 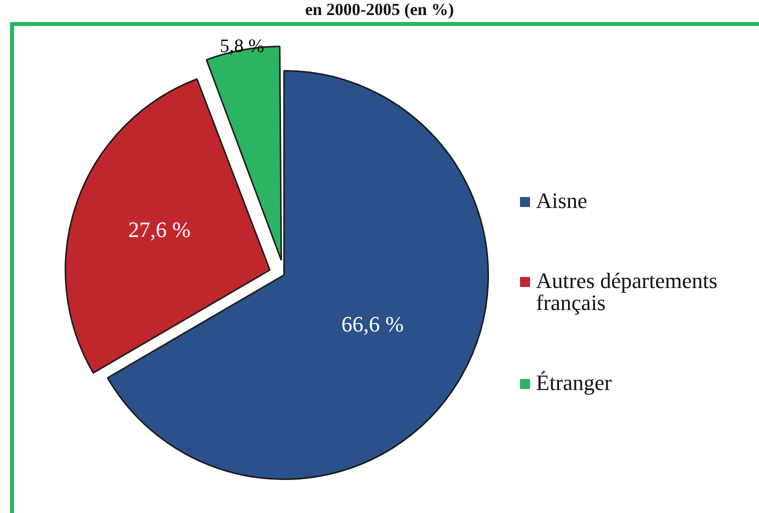 I want to click on legend-label: Aisne, so click(x=562, y=200).